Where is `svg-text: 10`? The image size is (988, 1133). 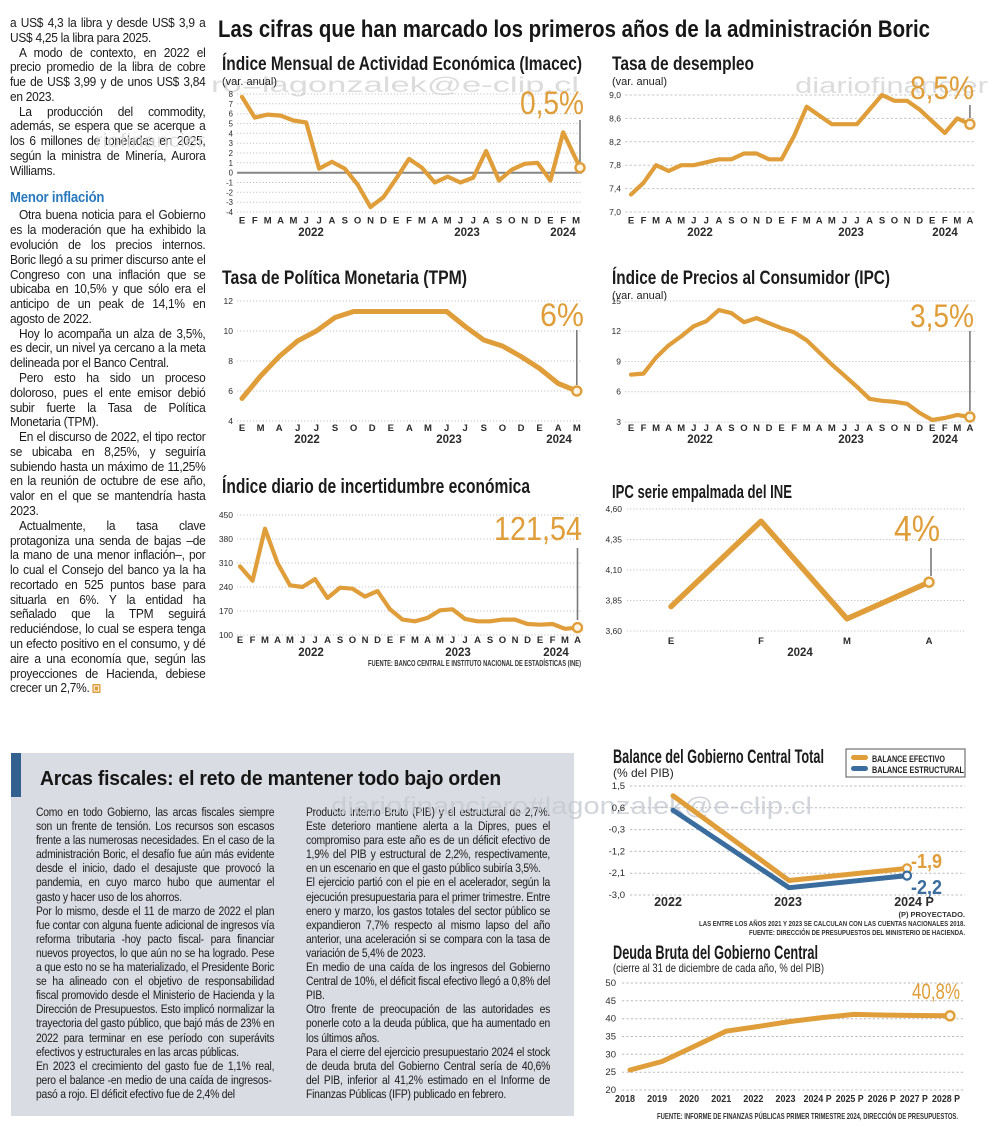
svg-text: 10 is located at coordinates (229, 331).